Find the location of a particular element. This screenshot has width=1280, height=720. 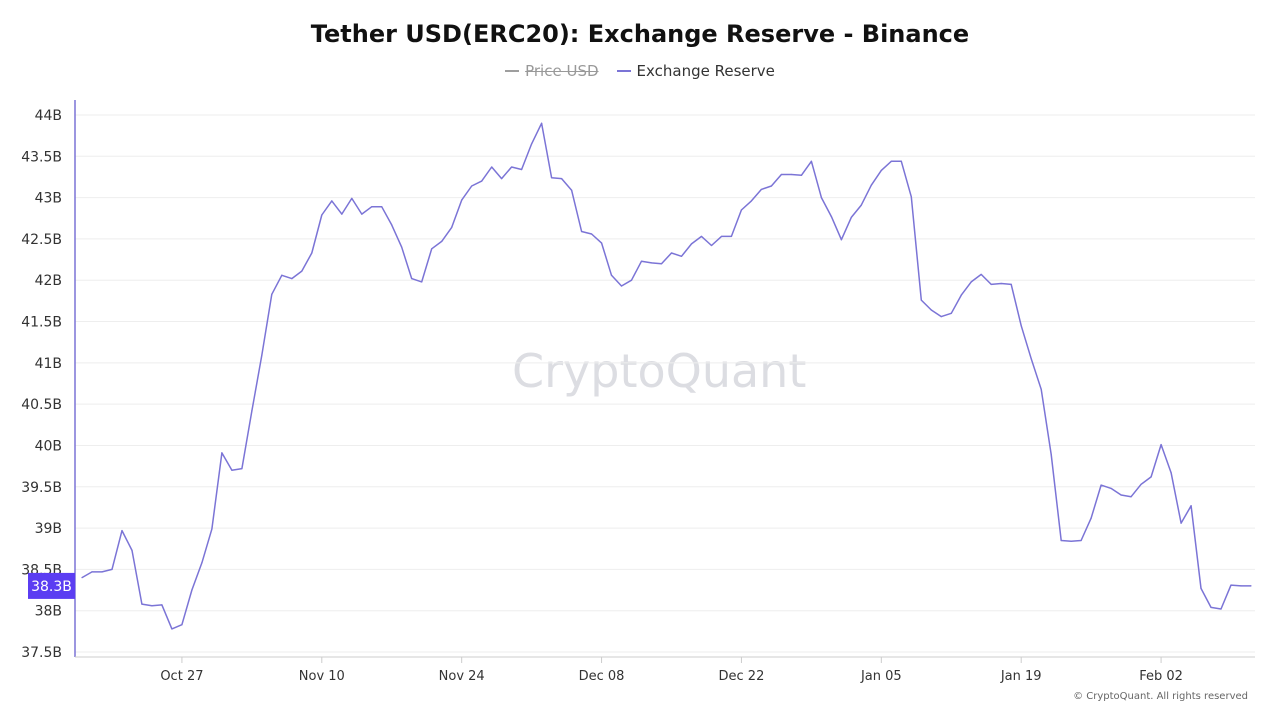

x-tick-label: Feb 02 is located at coordinates (1161, 676).